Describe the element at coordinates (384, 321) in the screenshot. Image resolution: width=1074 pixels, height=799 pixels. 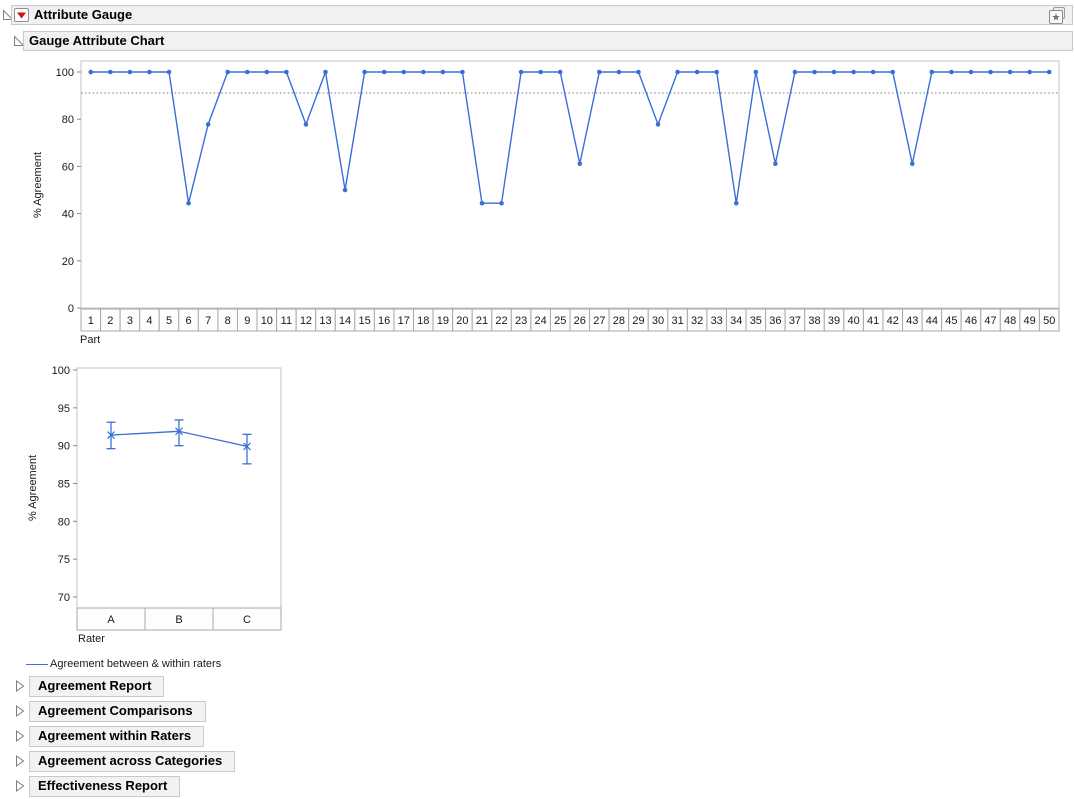
I see `x-axis-cell-label: 16` at that location.